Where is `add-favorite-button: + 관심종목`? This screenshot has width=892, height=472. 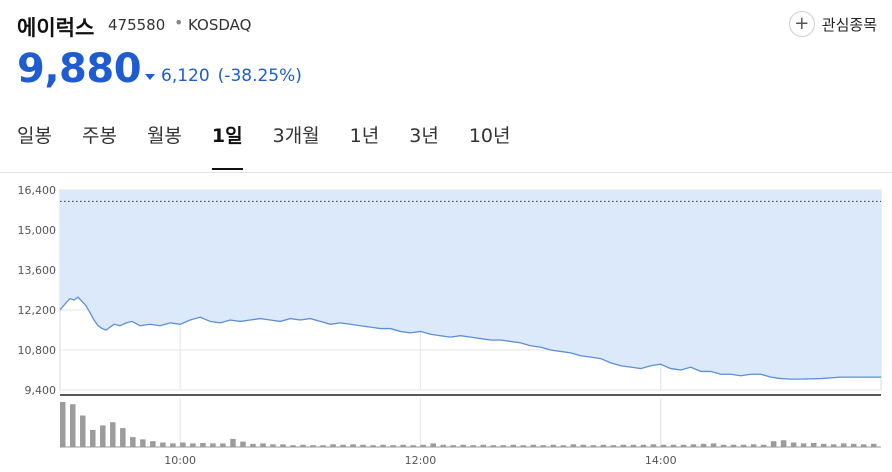 add-favorite-button: + 관심종목 is located at coordinates (832, 24).